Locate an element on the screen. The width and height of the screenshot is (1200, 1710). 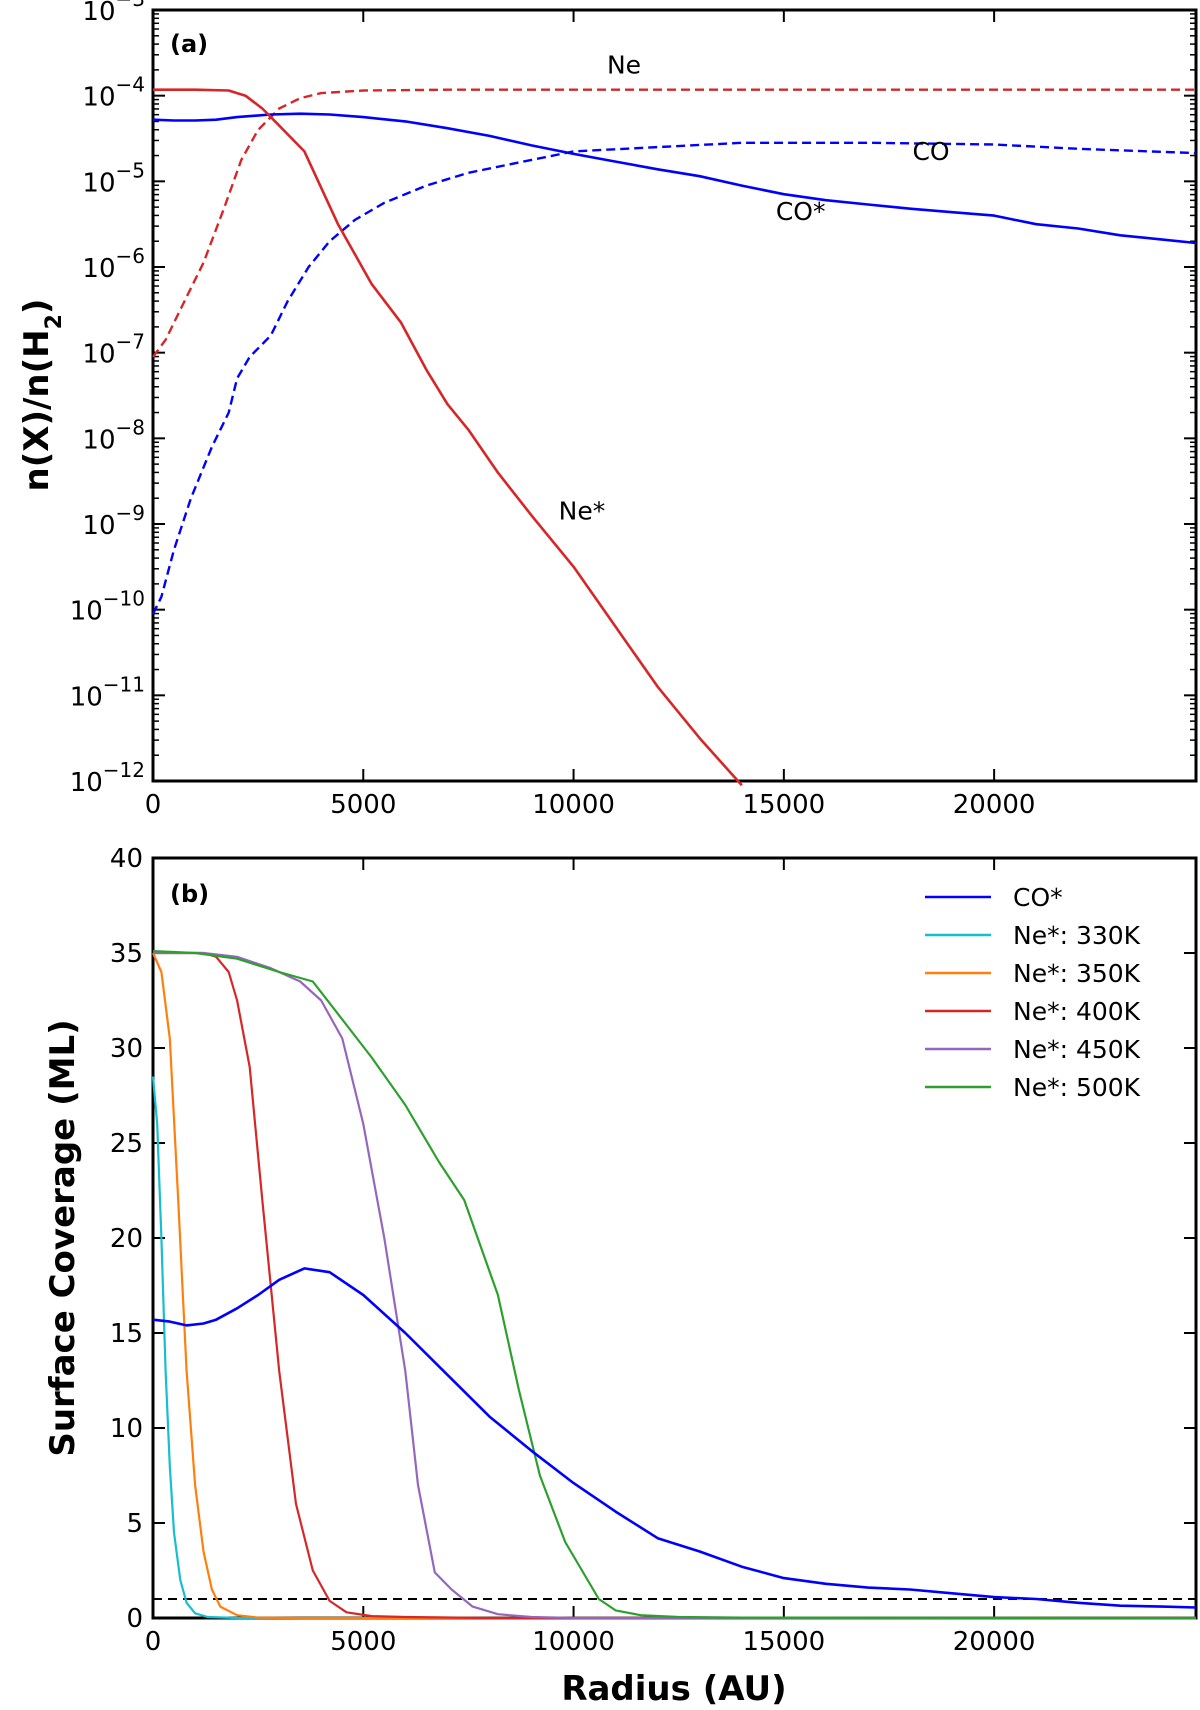
a-annotation-co: CO is located at coordinates (930, 151).